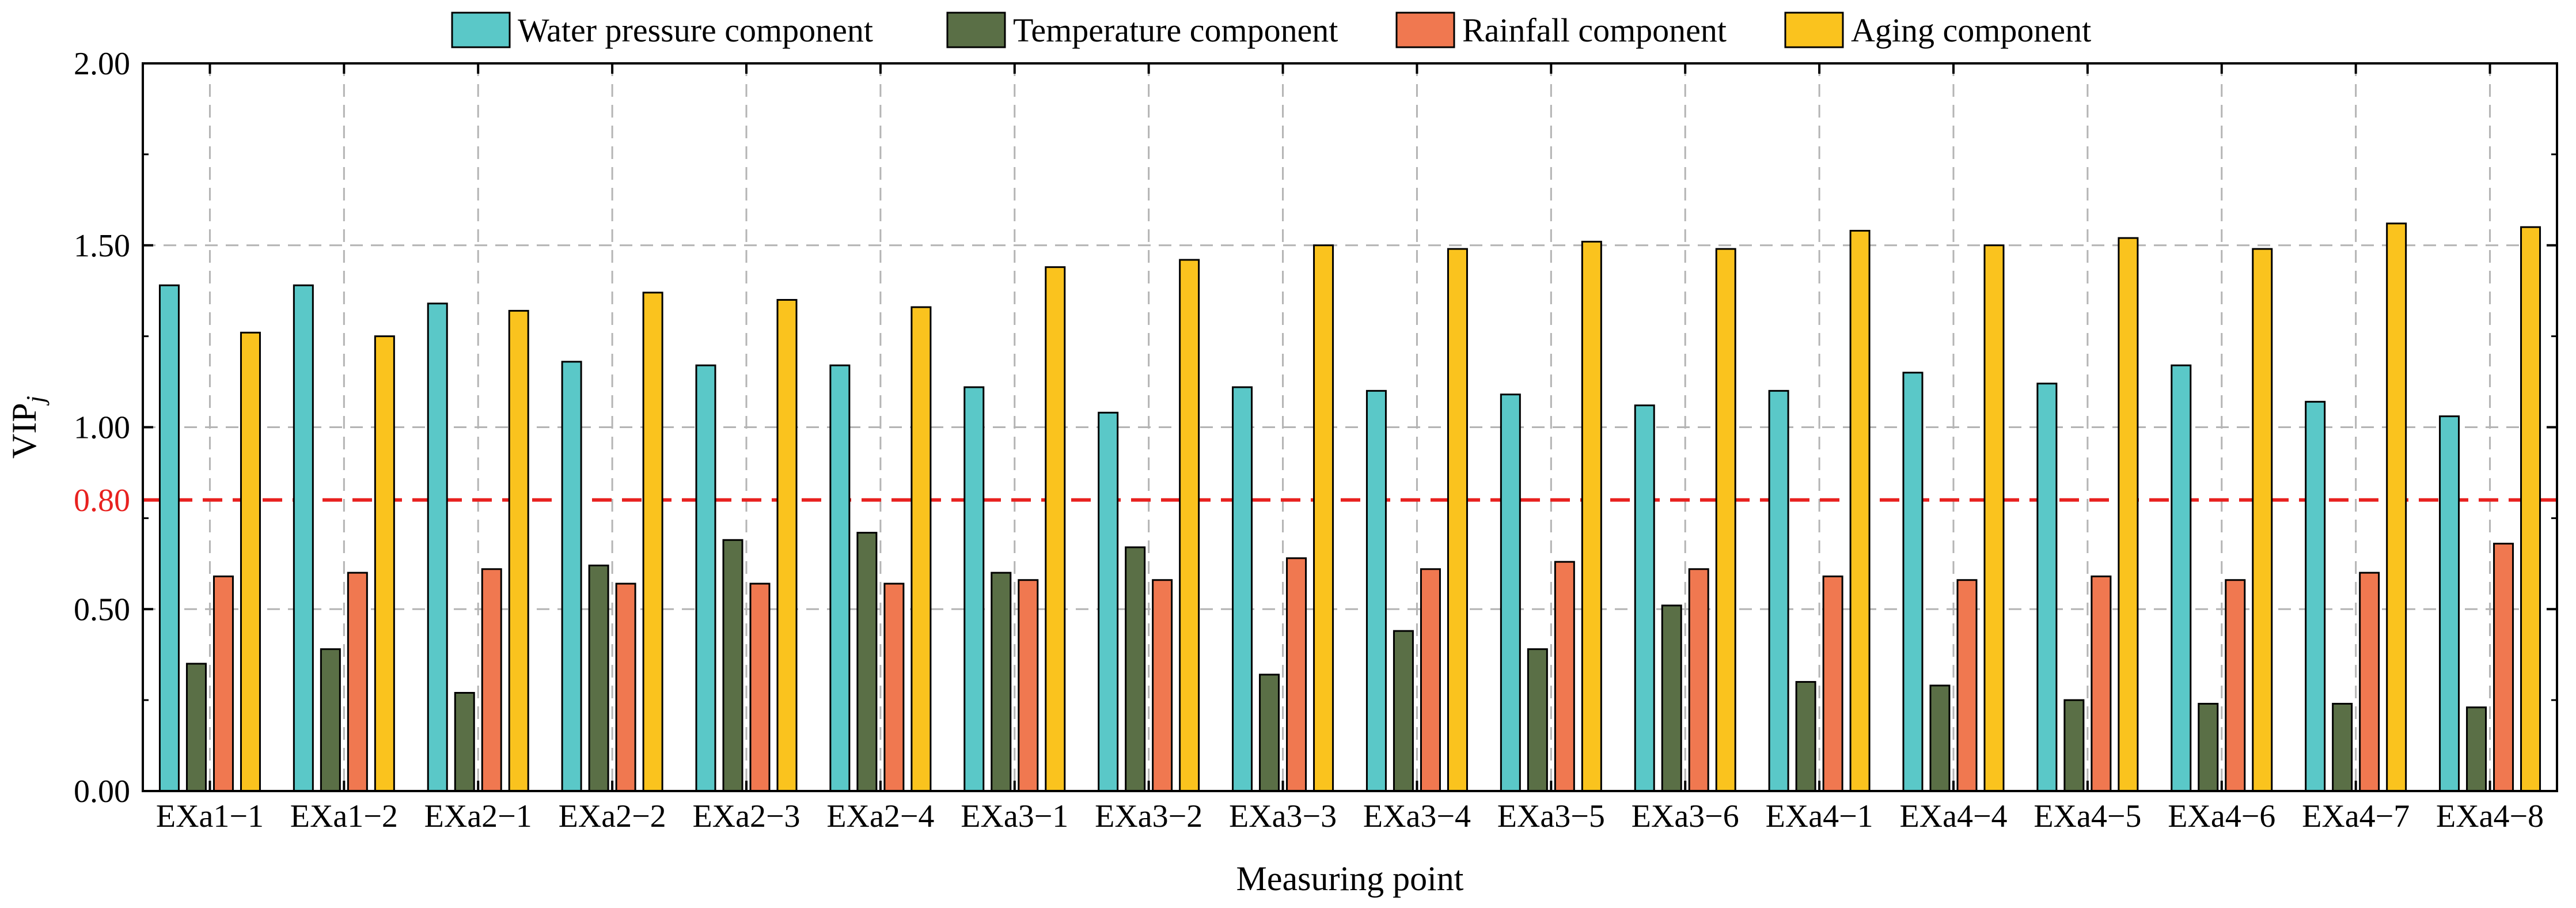  Describe the element at coordinates (102, 791) in the screenshot. I see `y-tick-label: 0.00` at that location.